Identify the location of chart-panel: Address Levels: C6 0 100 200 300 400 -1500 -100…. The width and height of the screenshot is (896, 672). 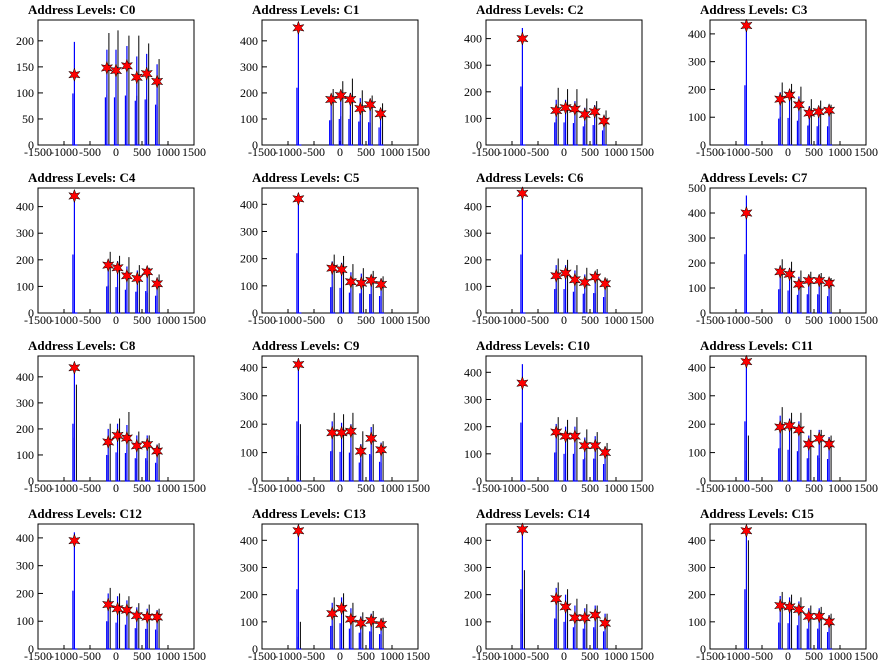
(560, 252).